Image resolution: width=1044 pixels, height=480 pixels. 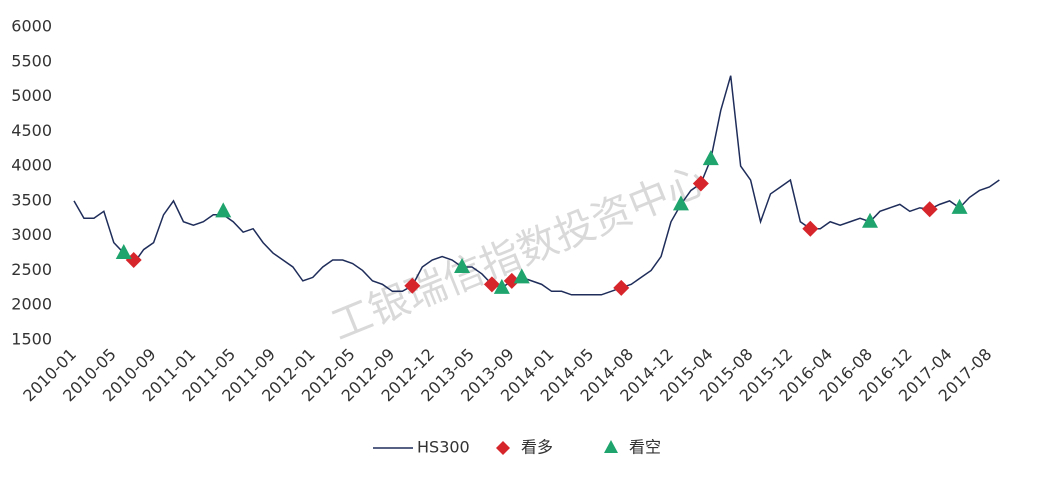 What do you see at coordinates (519, 253) in the screenshot?
I see `watermark: 工银瑞信指数投资中心` at bounding box center [519, 253].